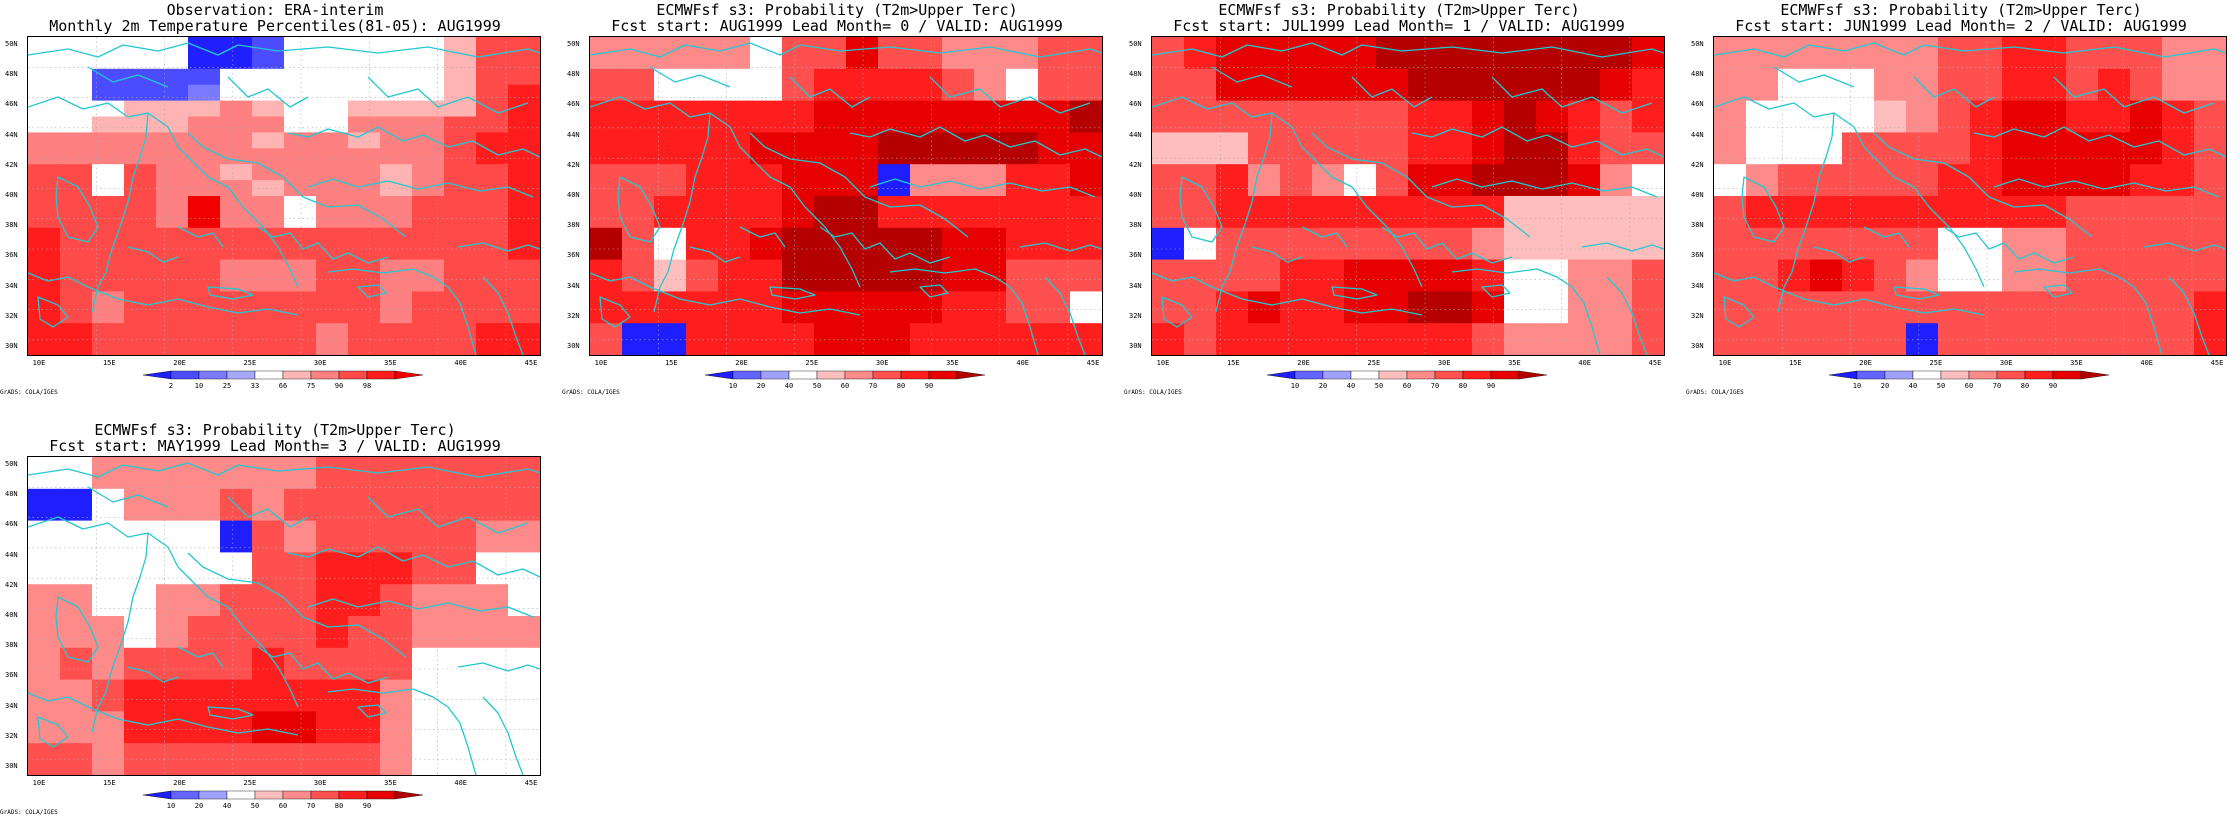 The image size is (2240, 840). Describe the element at coordinates (1135, 74) in the screenshot. I see `lat-tick-label: 48N` at that location.